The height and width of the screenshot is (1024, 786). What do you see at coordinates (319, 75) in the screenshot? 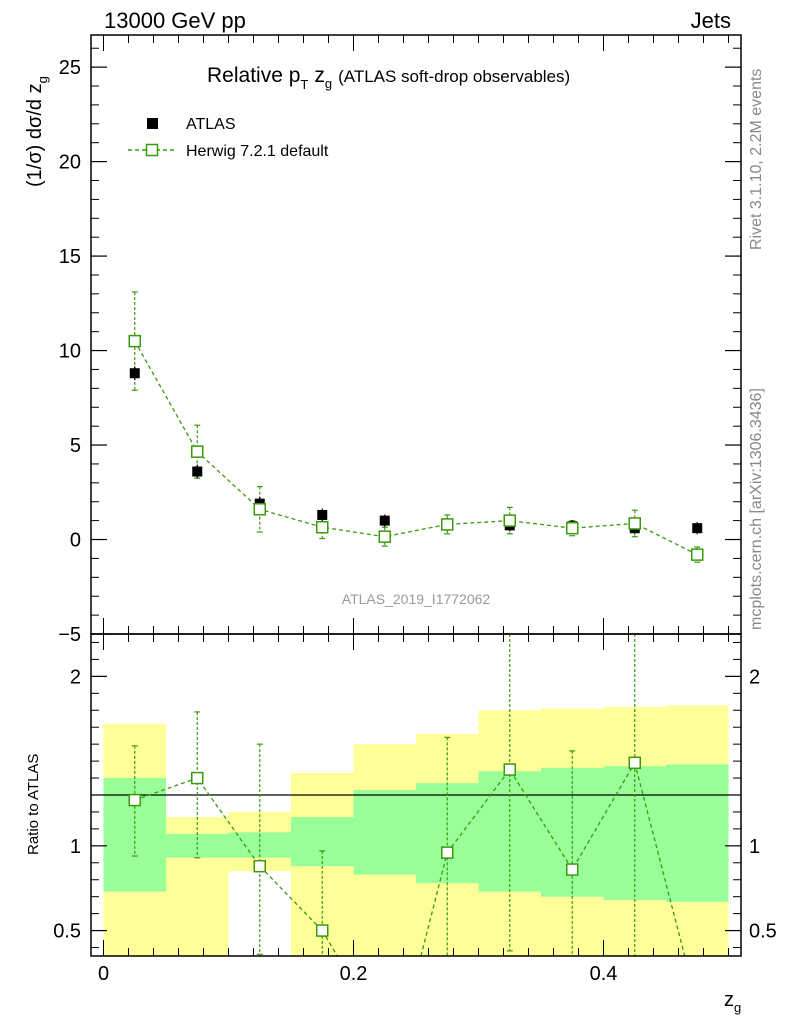
I see `chart-title-z: z` at bounding box center [319, 75].